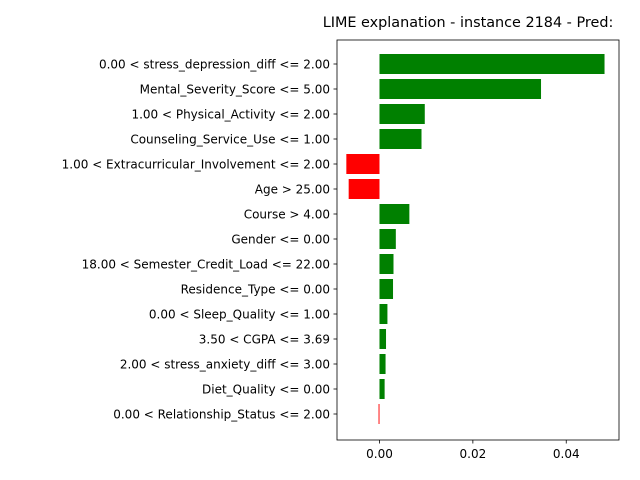 The image size is (640, 480). I want to click on x-ticks-group: 0.00 0.02 0.04, so click(473, 450).